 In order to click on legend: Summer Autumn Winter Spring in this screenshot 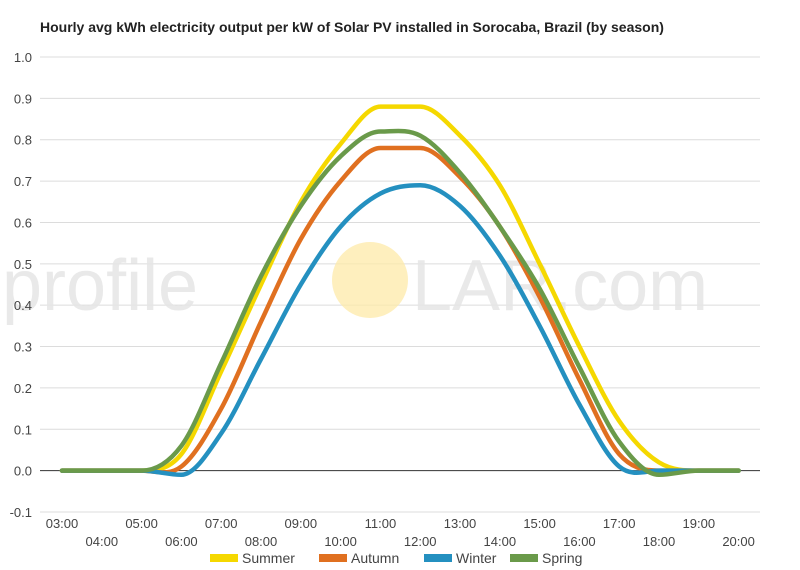, I will do `click(396, 558)`.